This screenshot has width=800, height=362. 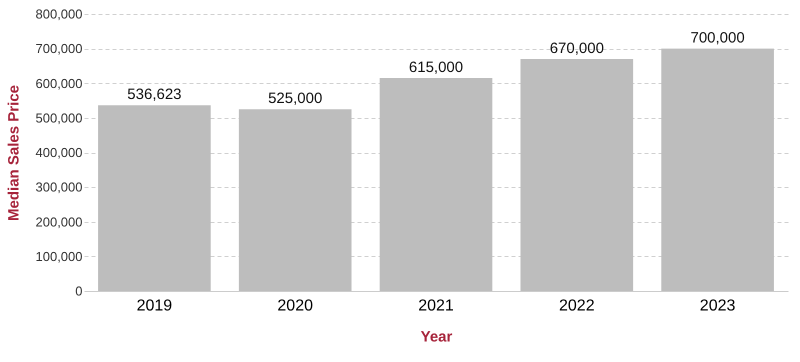 What do you see at coordinates (78, 291) in the screenshot?
I see `y-tick-label: 0` at bounding box center [78, 291].